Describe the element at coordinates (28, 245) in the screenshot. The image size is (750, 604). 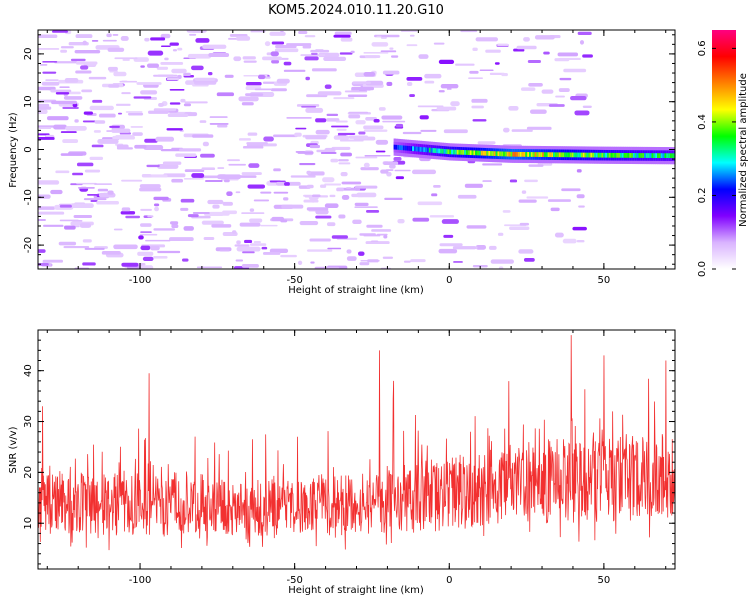
I see `y-tick-label: -20` at that location.